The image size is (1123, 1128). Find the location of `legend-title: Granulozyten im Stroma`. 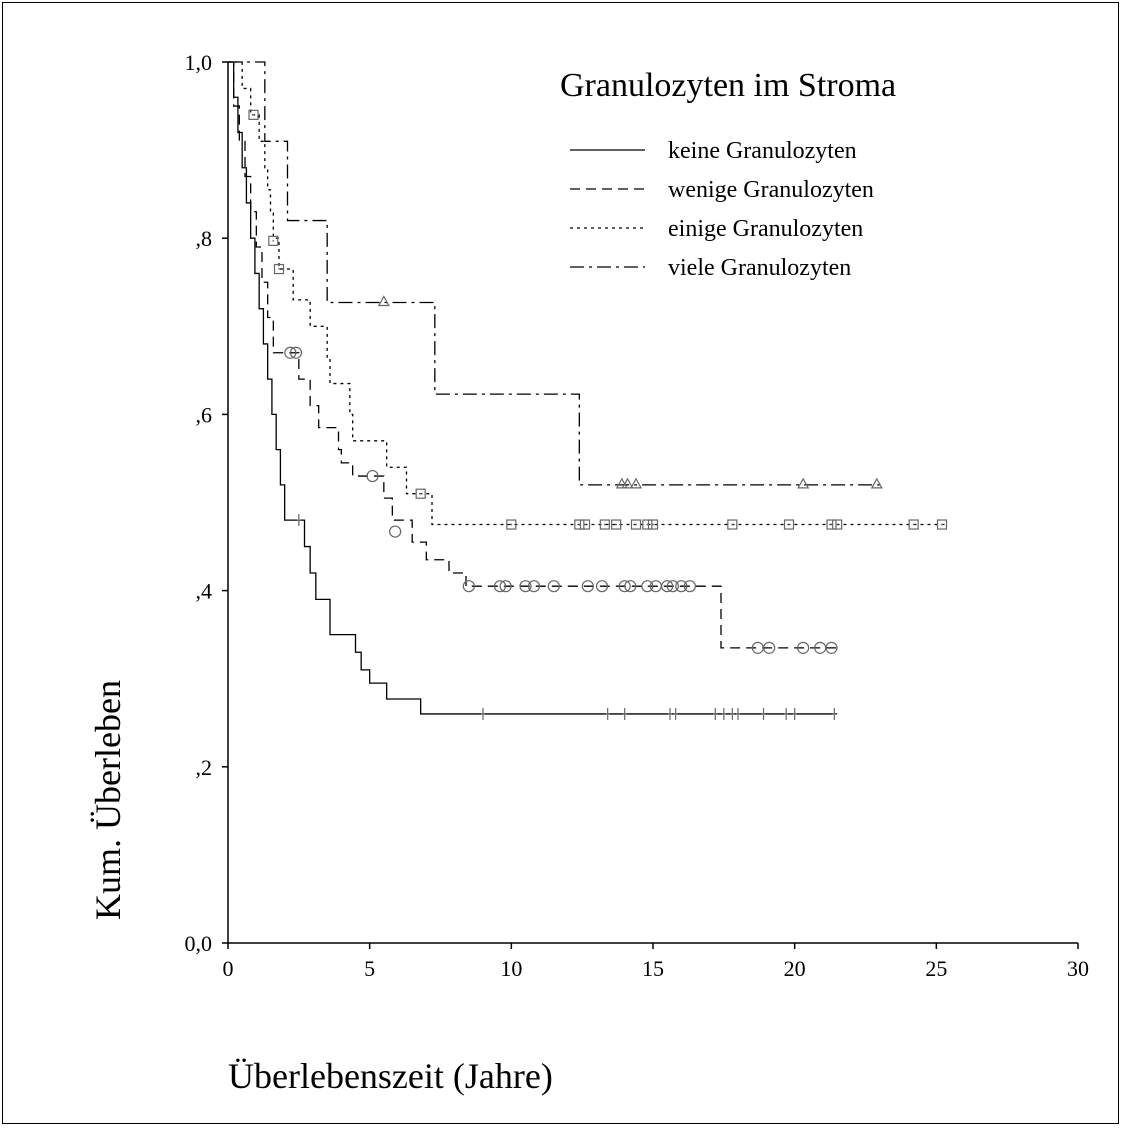

legend-title: Granulozyten im Stroma is located at coordinates (728, 85).